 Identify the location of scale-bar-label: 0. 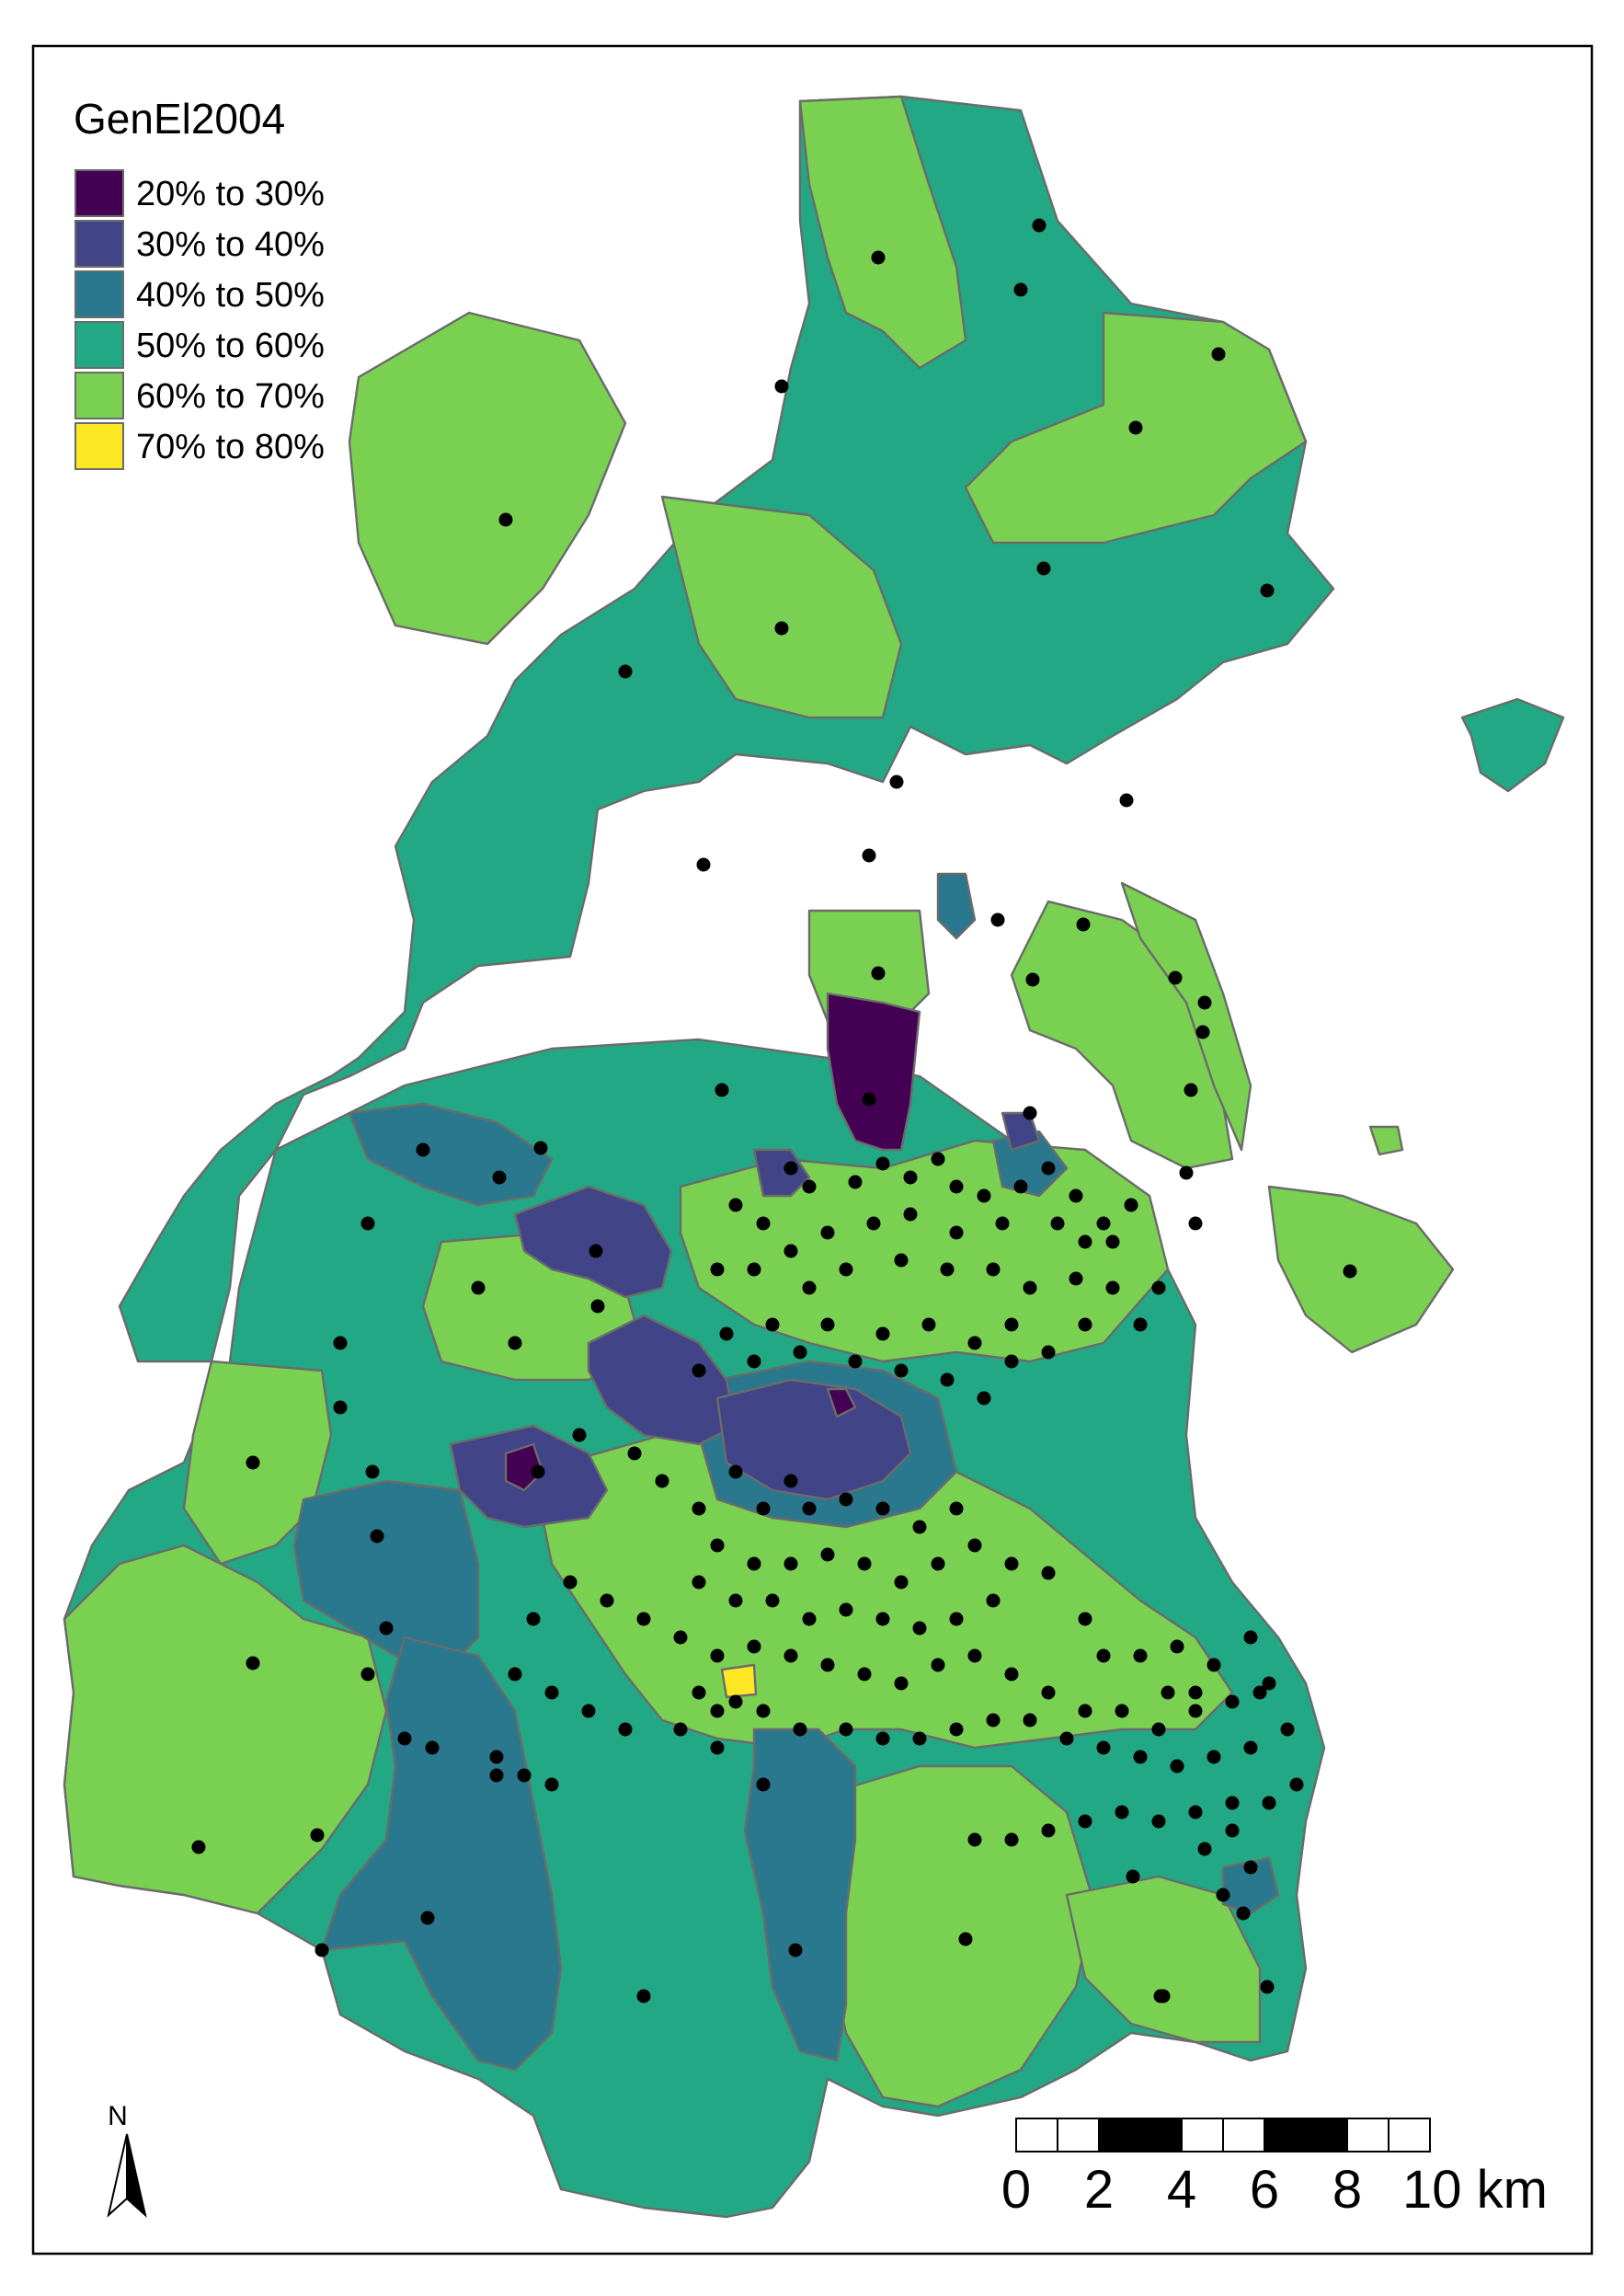
(1016, 2190).